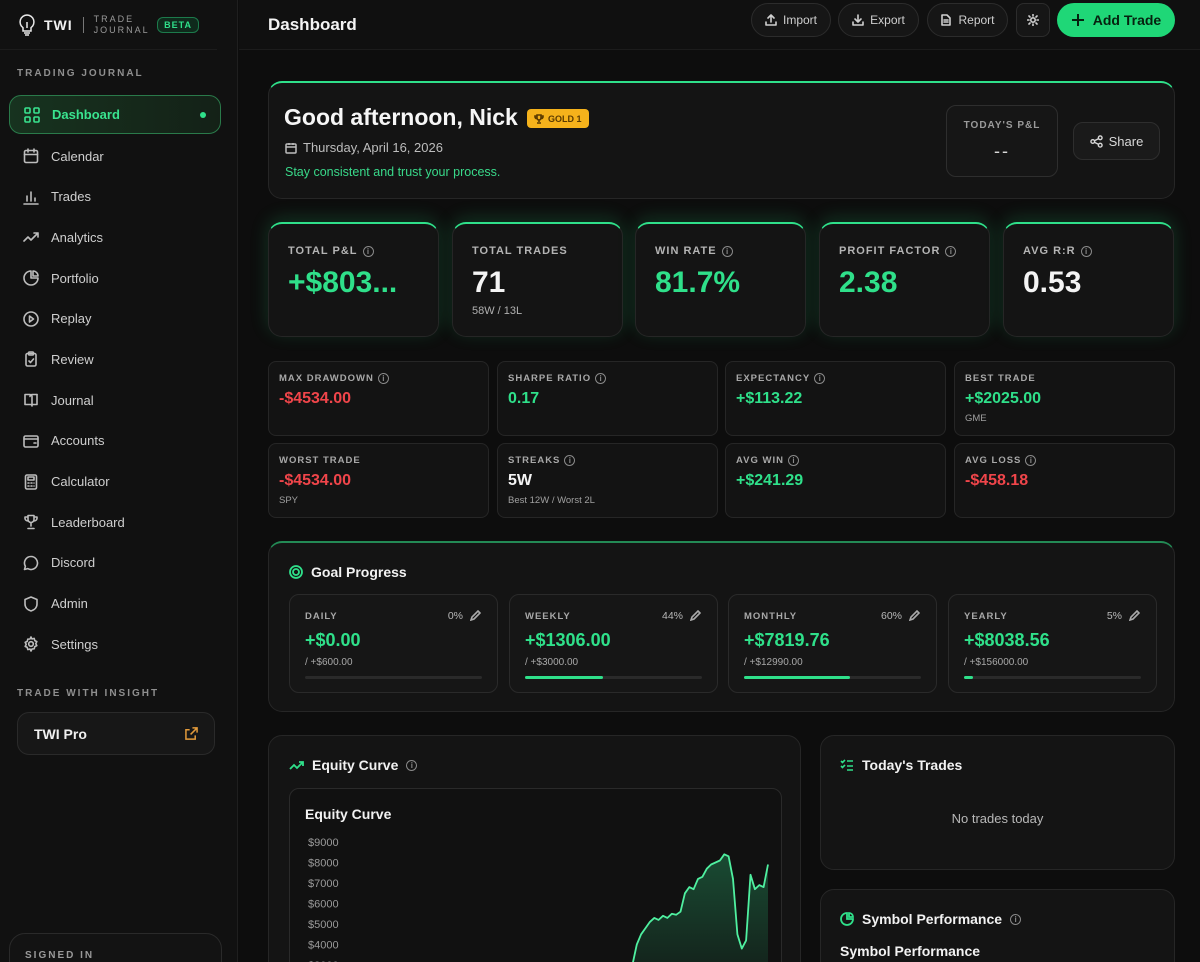 This screenshot has height=962, width=1200. Describe the element at coordinates (986, 616) in the screenshot. I see `goal-period-label: YEARLY` at that location.